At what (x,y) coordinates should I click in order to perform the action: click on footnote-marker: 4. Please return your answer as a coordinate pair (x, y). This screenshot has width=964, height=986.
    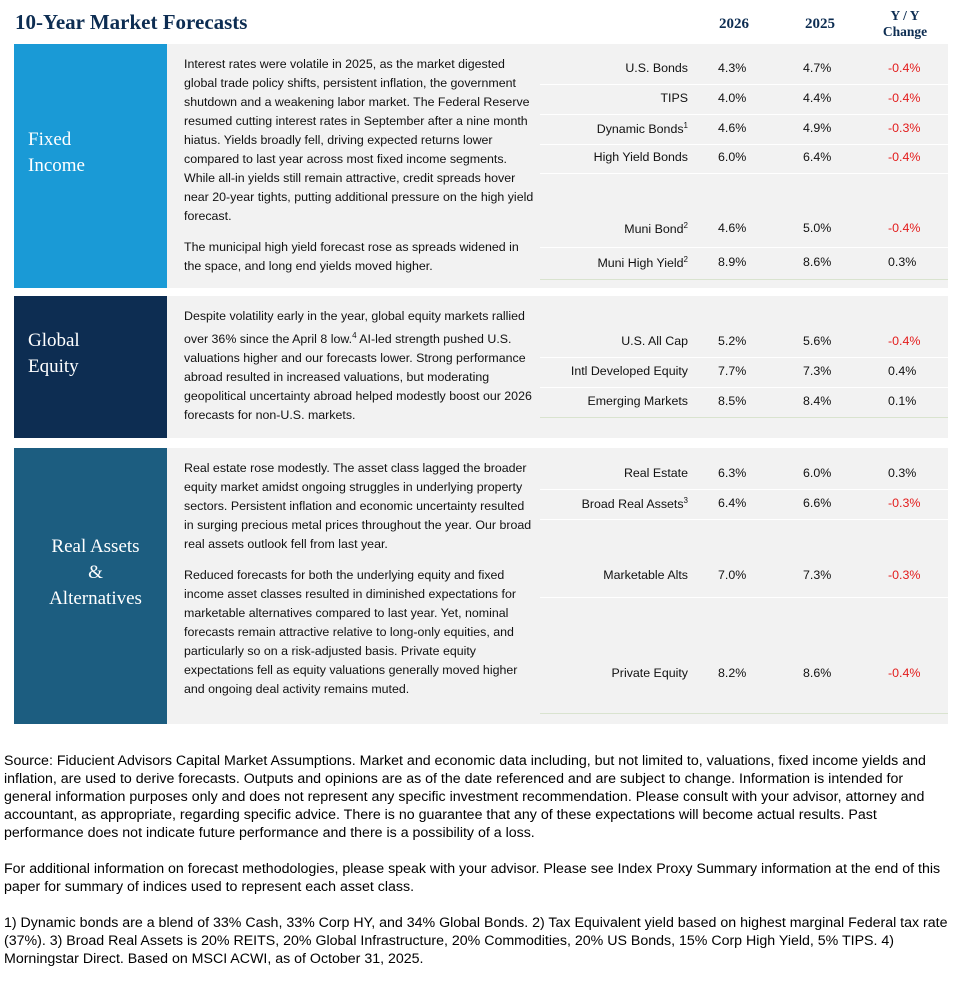
    Looking at the image, I should click on (354, 335).